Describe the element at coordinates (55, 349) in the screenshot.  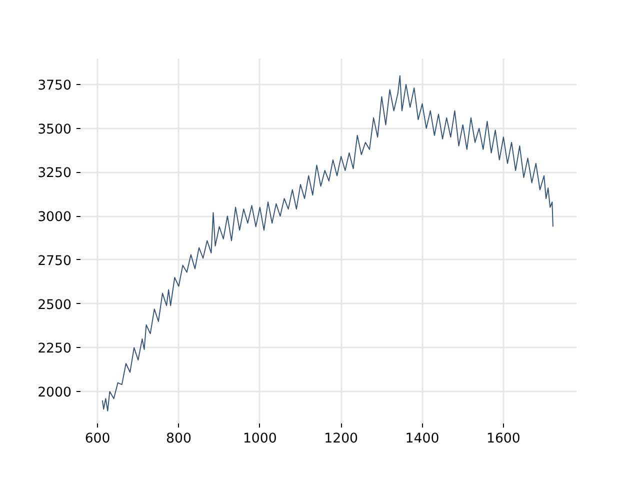
I see `y-tick-label: 2250` at that location.